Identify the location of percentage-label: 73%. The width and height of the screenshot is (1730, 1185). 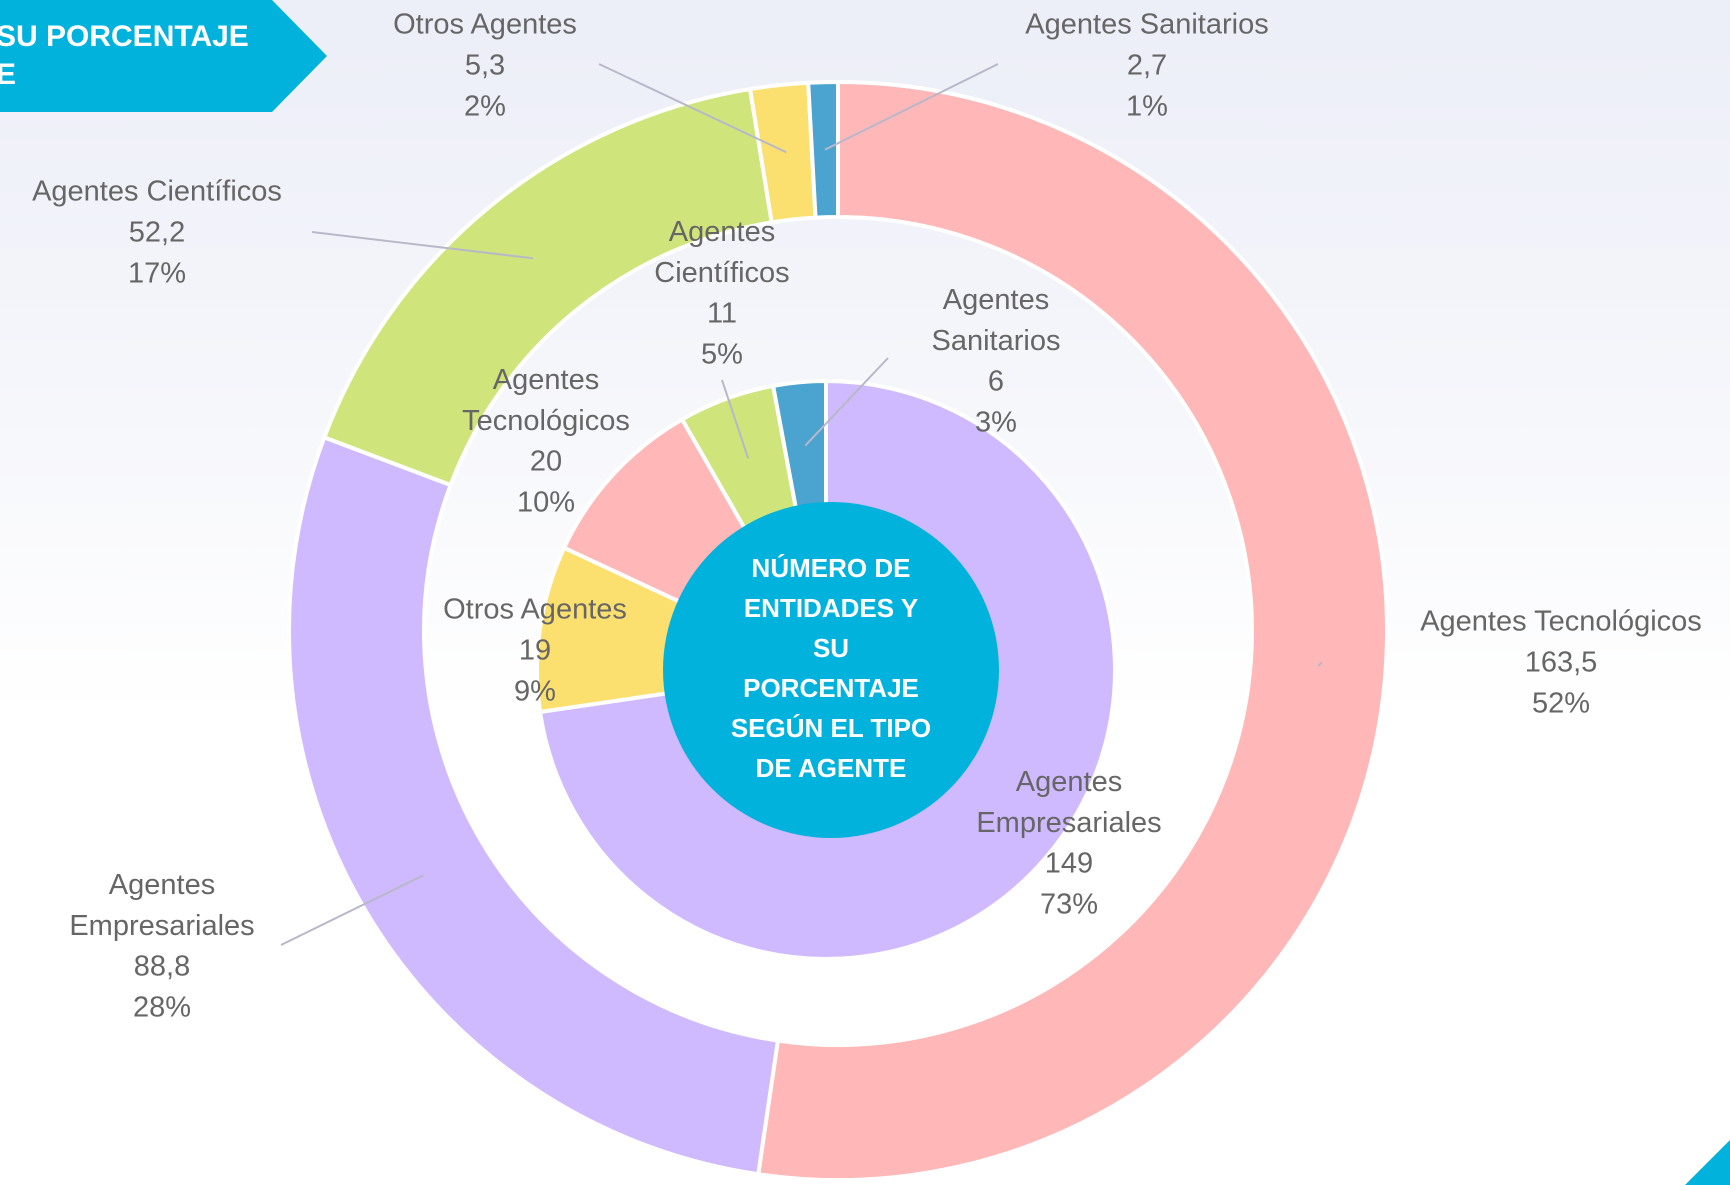
(1069, 905).